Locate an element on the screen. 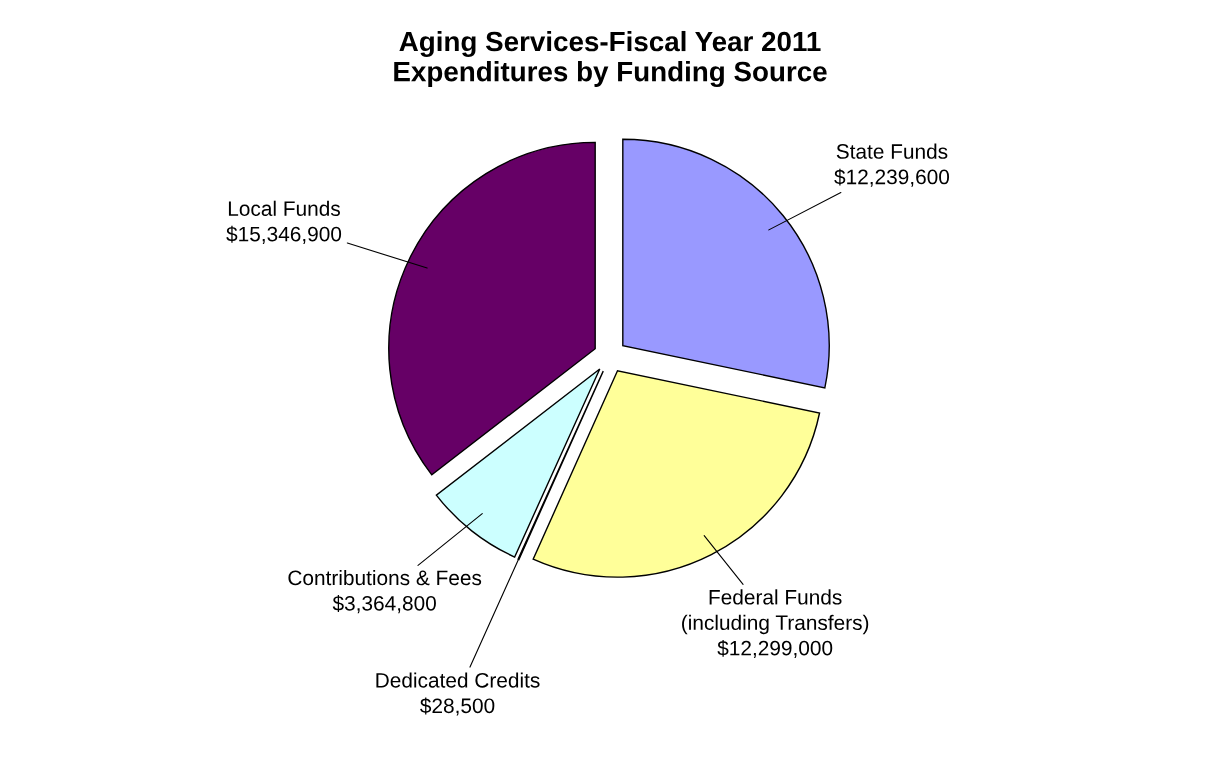 Image resolution: width=1220 pixels, height=774 pixels. slice-label: Federal Funds (including Transfers) is located at coordinates (775, 612).